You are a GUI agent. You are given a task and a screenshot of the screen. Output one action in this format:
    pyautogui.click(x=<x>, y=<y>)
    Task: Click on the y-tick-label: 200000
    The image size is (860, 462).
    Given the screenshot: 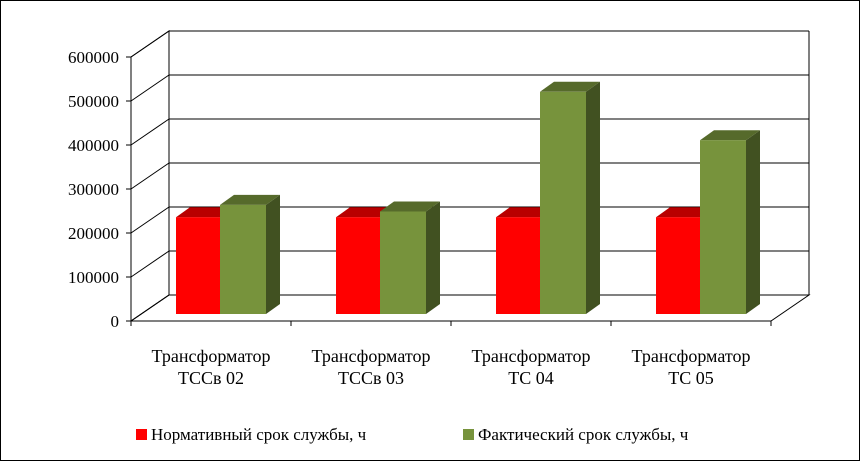 What is the action you would take?
    pyautogui.click(x=93, y=233)
    